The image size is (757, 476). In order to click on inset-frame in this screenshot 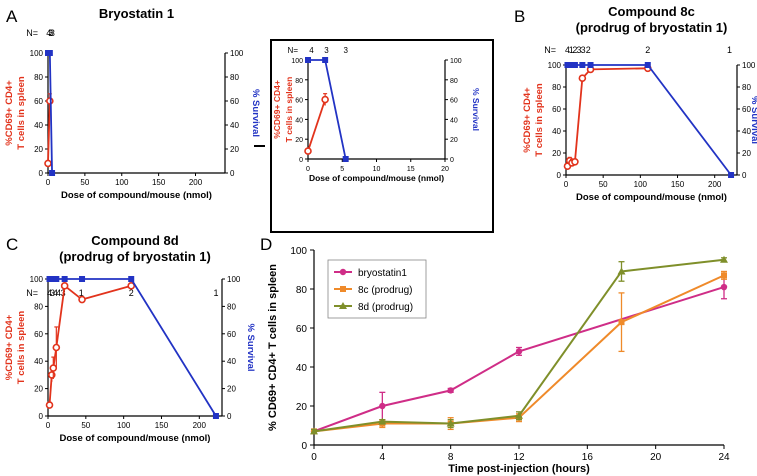, I will do `click(382, 136)`.